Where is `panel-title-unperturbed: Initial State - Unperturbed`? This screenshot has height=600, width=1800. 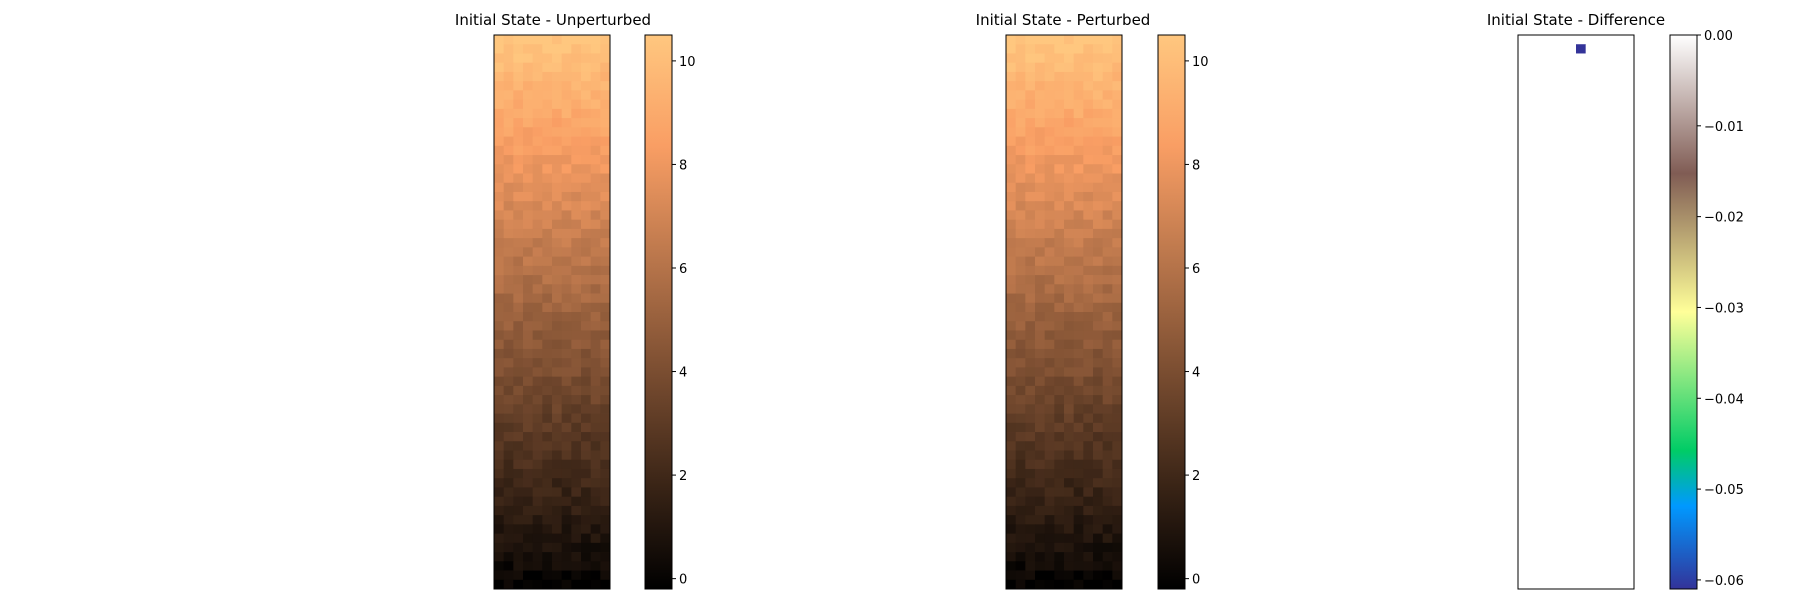
panel-title-unperturbed: Initial State - Unperturbed is located at coordinates (553, 20).